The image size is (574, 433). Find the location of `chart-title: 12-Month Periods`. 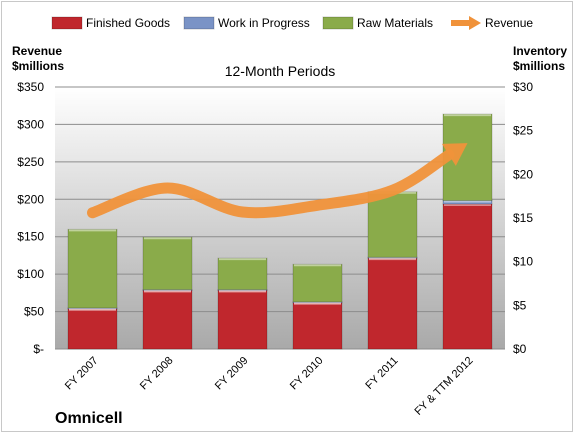

chart-title: 12-Month Periods is located at coordinates (280, 71).